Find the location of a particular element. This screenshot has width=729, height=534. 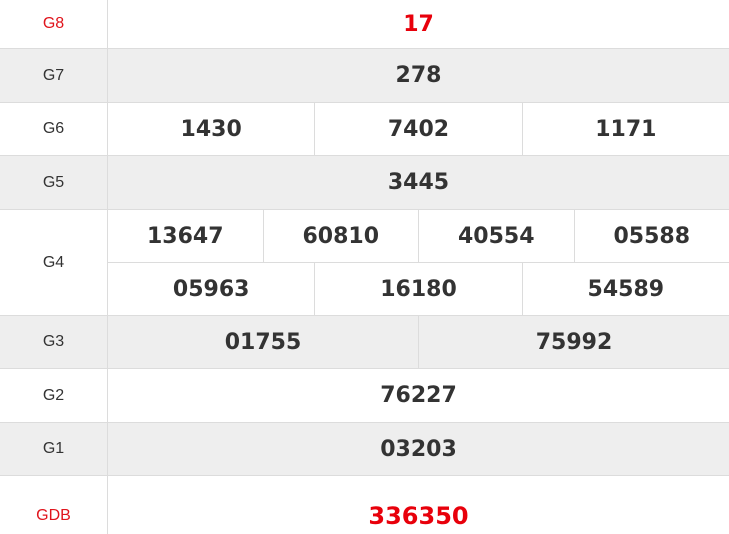

prize-number: 13647 is located at coordinates (185, 236).